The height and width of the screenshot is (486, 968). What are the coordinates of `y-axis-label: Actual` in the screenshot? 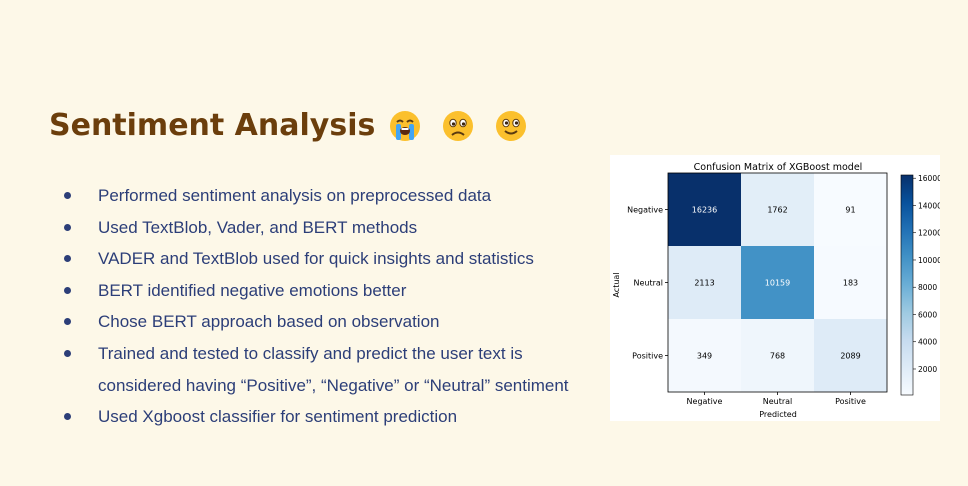 It's located at (616, 284).